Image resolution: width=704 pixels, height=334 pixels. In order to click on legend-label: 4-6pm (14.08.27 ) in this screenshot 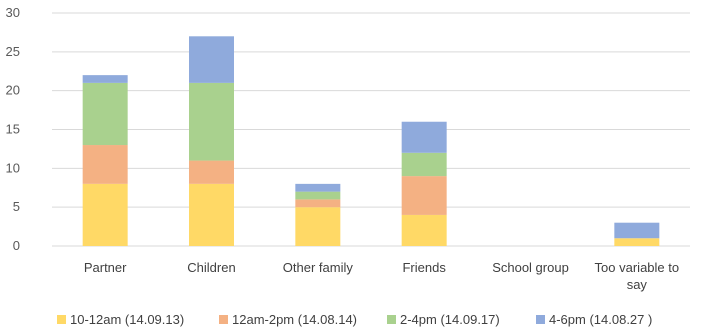, I will do `click(600, 319)`.